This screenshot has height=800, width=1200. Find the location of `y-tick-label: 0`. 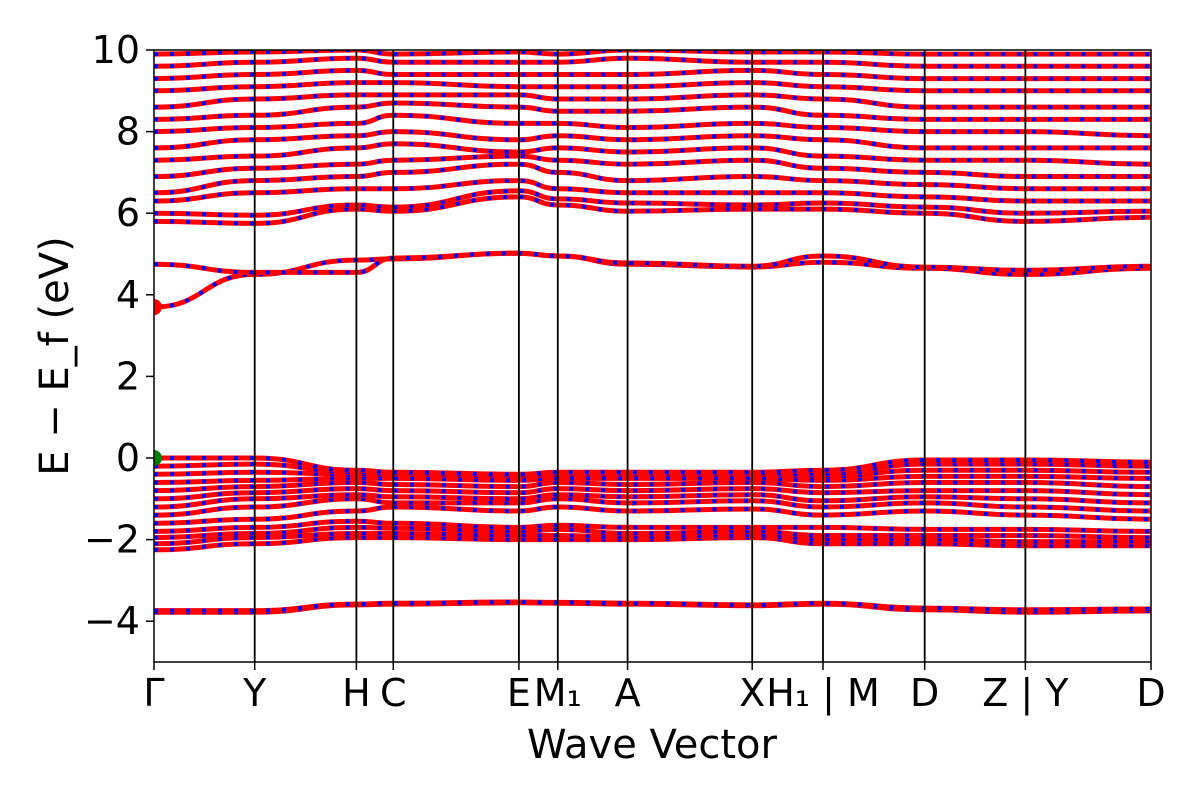

y-tick-label: 0 is located at coordinates (128, 458).